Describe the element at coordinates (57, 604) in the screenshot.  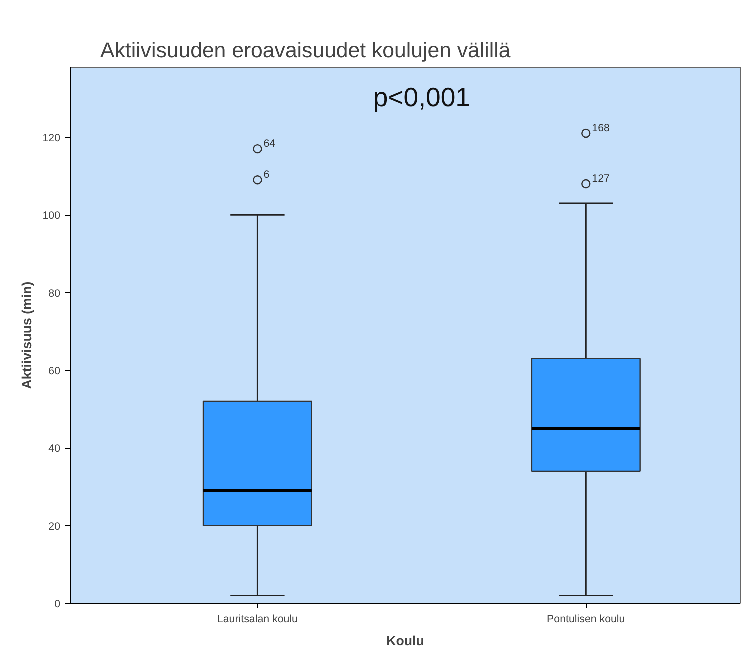
I see `y-tick-label: 0` at that location.